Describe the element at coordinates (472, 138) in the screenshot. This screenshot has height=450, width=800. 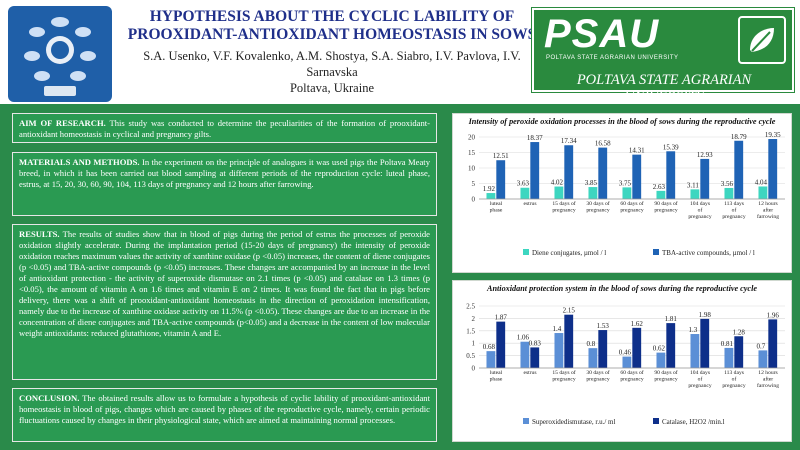
I see `y-tick-label: 20` at that location.